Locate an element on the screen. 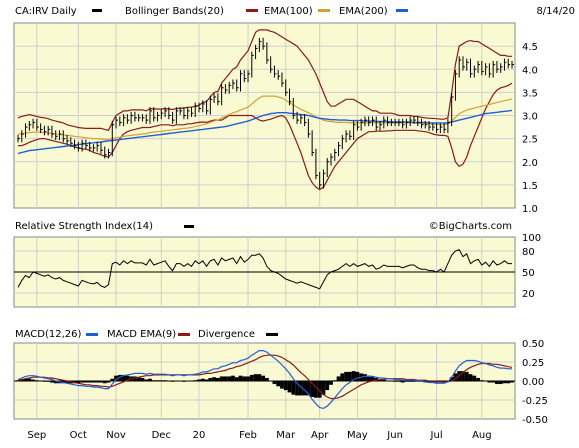 This screenshot has width=579, height=448. x-tick-label: Sep is located at coordinates (36, 435).